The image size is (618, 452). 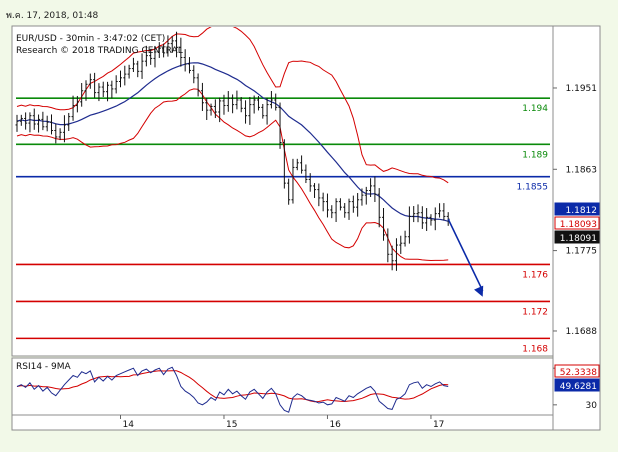 I want to click on rsi-tag-1: 49.6281, so click(x=578, y=387).